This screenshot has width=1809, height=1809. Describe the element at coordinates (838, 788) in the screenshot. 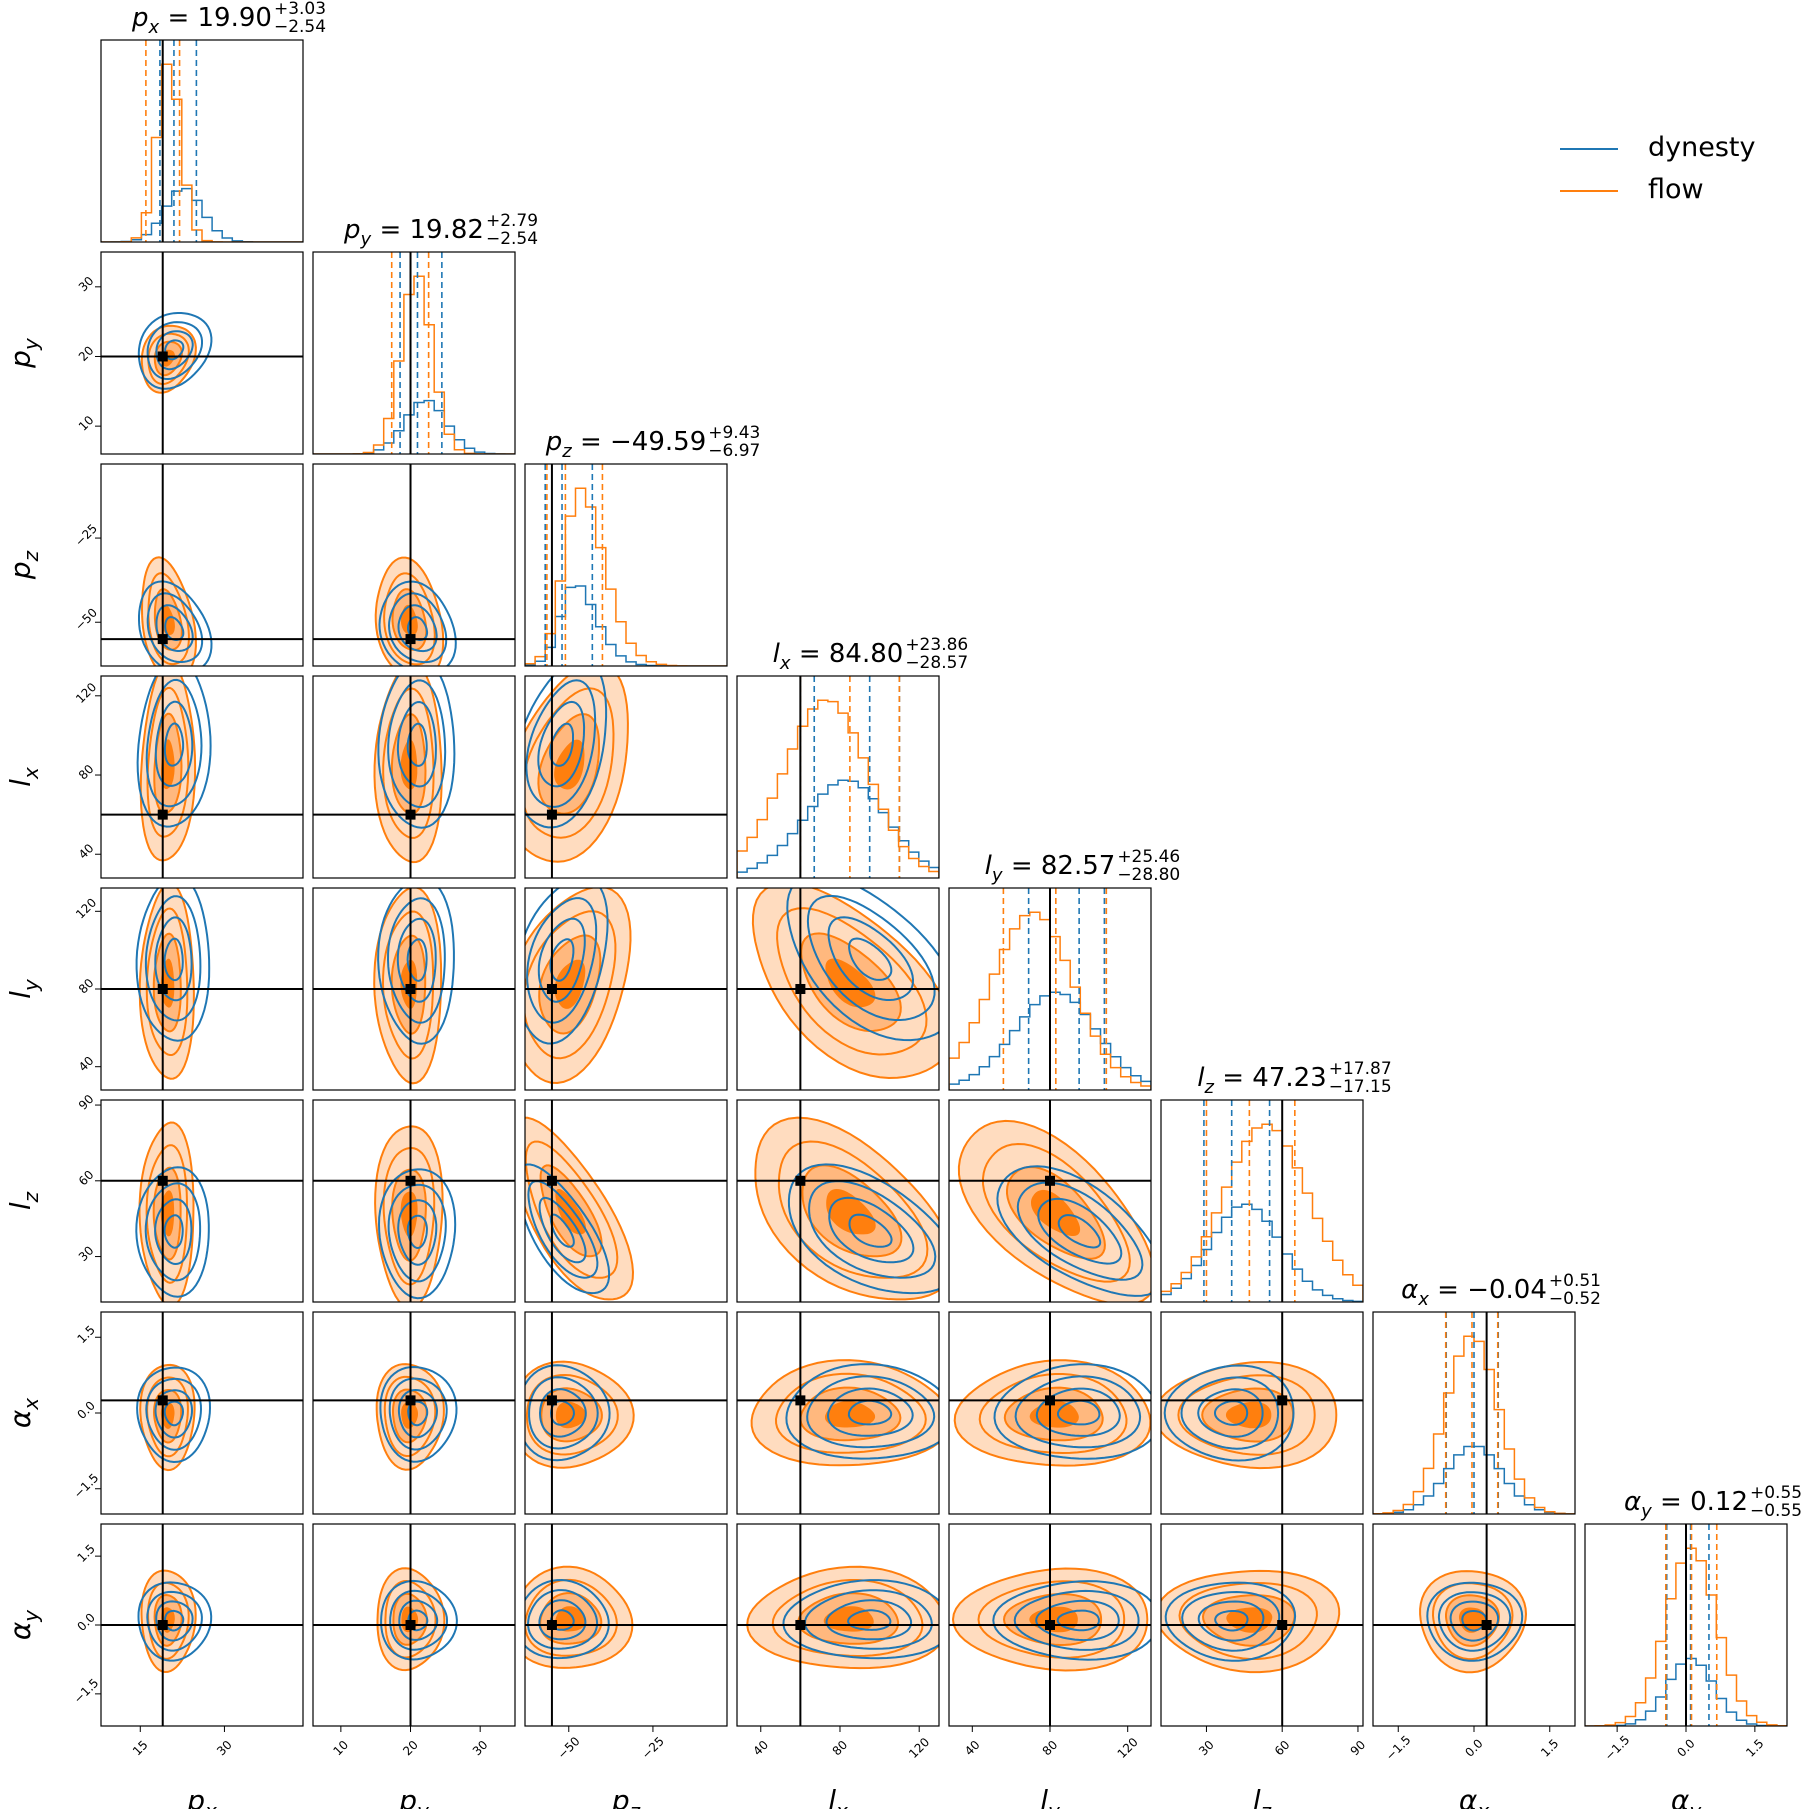

I see `flow-histogram` at that location.